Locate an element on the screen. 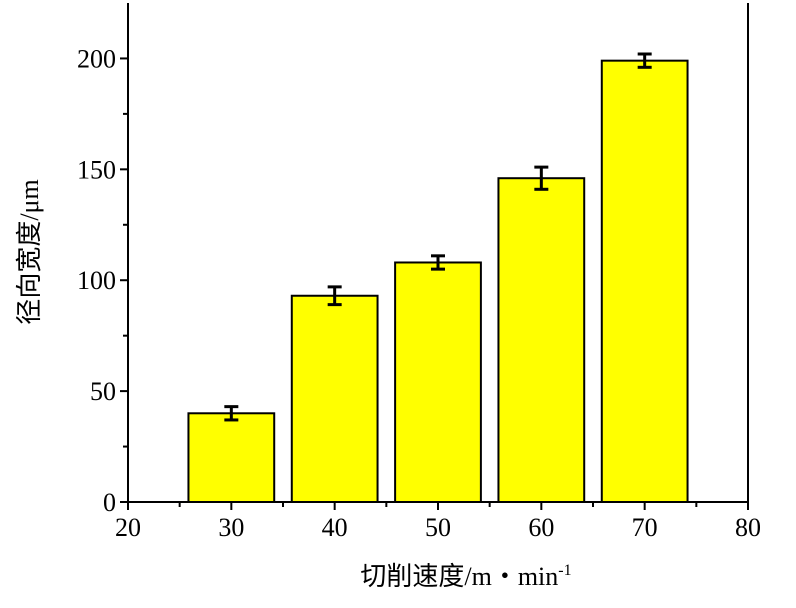 This screenshot has height=608, width=796. y-tick-label: 0 is located at coordinates (109, 502).